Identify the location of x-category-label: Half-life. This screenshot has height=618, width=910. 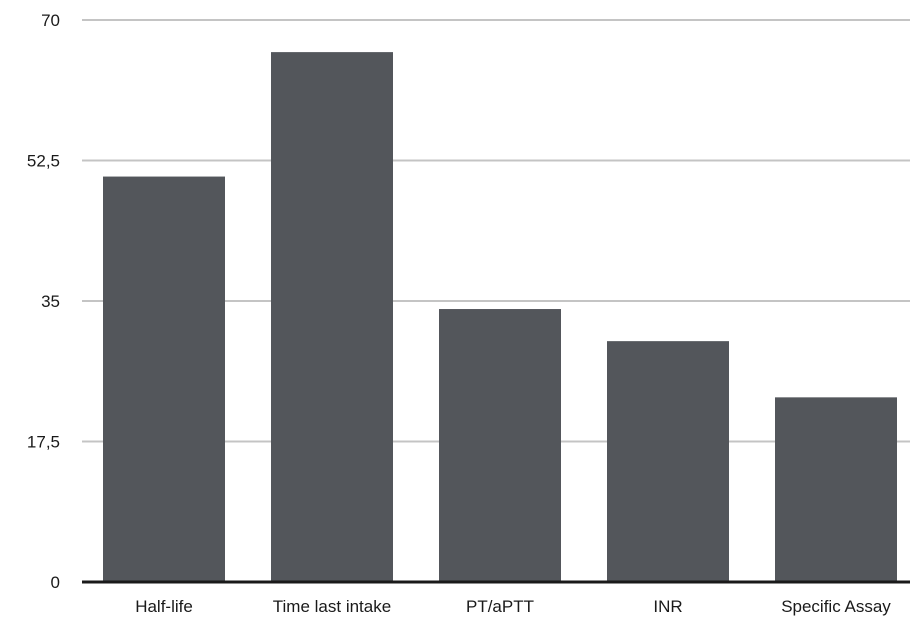
(164, 606).